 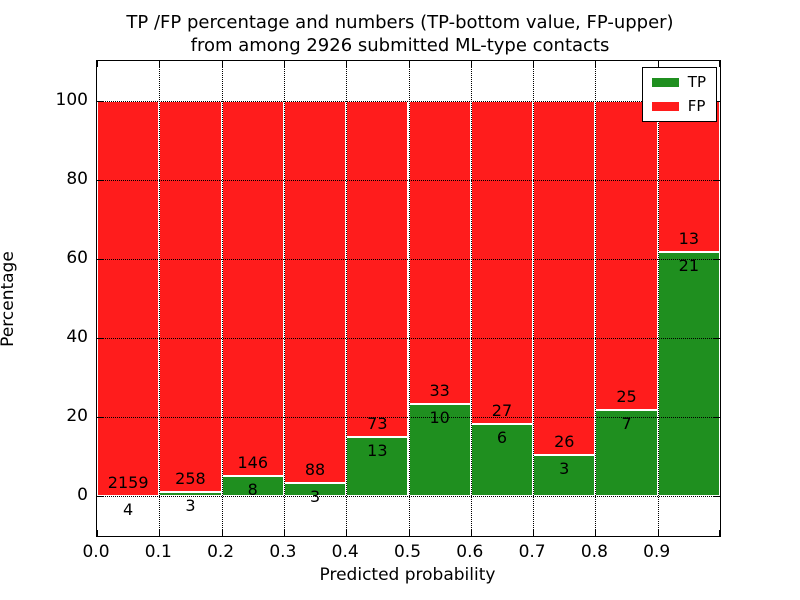 What do you see at coordinates (77, 178) in the screenshot?
I see `y-tick-label-80: 80` at bounding box center [77, 178].